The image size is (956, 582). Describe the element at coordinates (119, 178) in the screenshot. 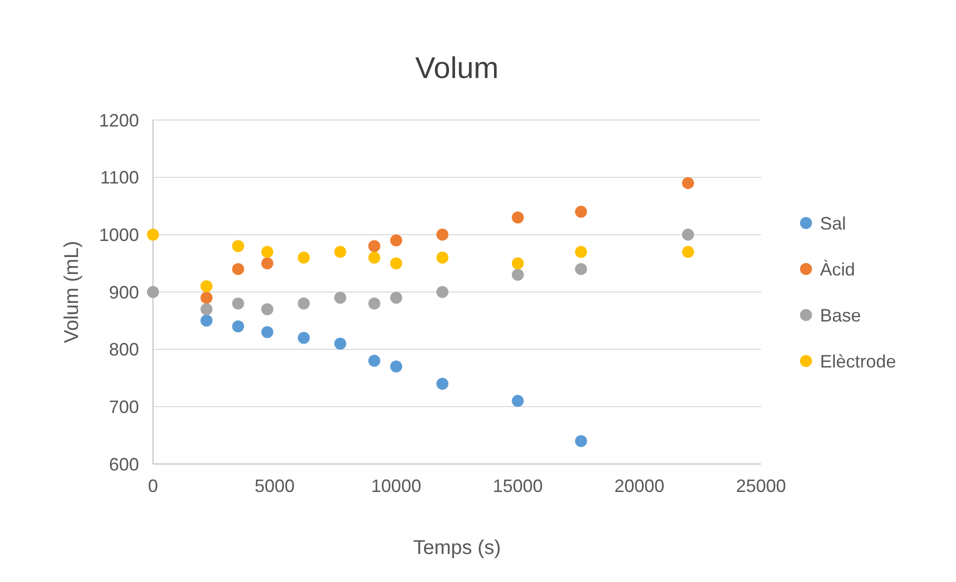

I see `y-tick-label: 1100` at that location.